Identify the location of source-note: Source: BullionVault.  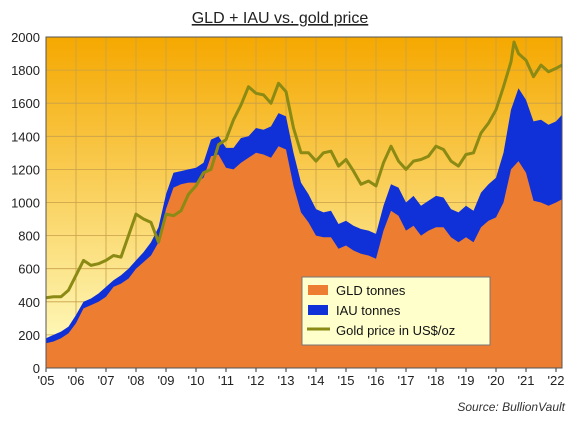
(511, 407).